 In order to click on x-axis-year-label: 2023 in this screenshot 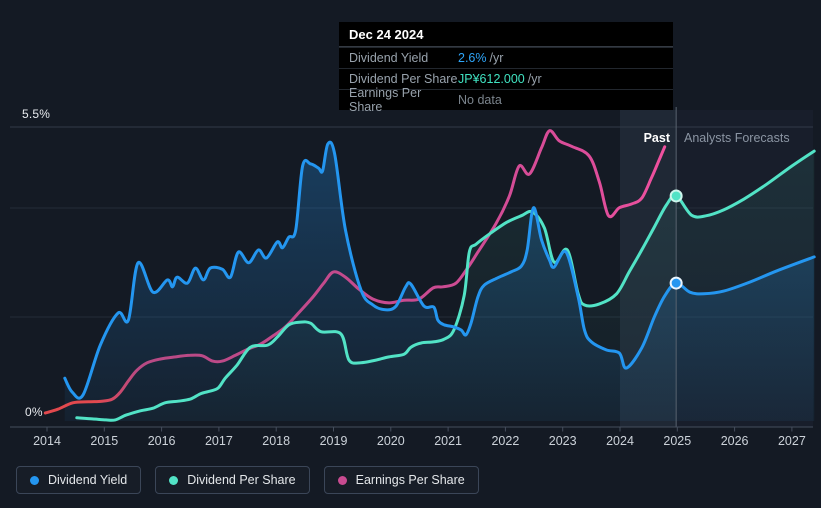, I will do `click(562, 441)`.